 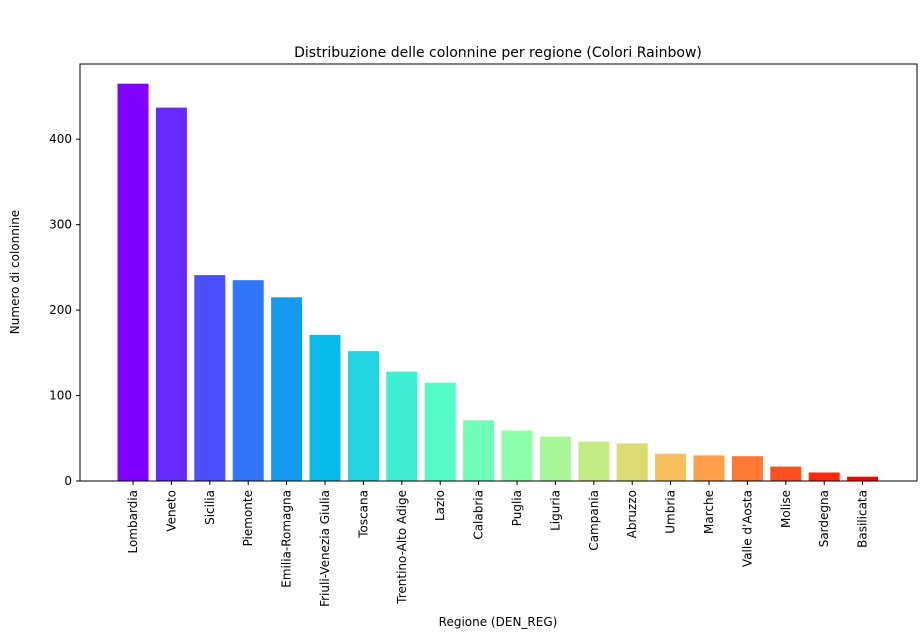 I want to click on x-tick-label: Lombardia, so click(x=133, y=522).